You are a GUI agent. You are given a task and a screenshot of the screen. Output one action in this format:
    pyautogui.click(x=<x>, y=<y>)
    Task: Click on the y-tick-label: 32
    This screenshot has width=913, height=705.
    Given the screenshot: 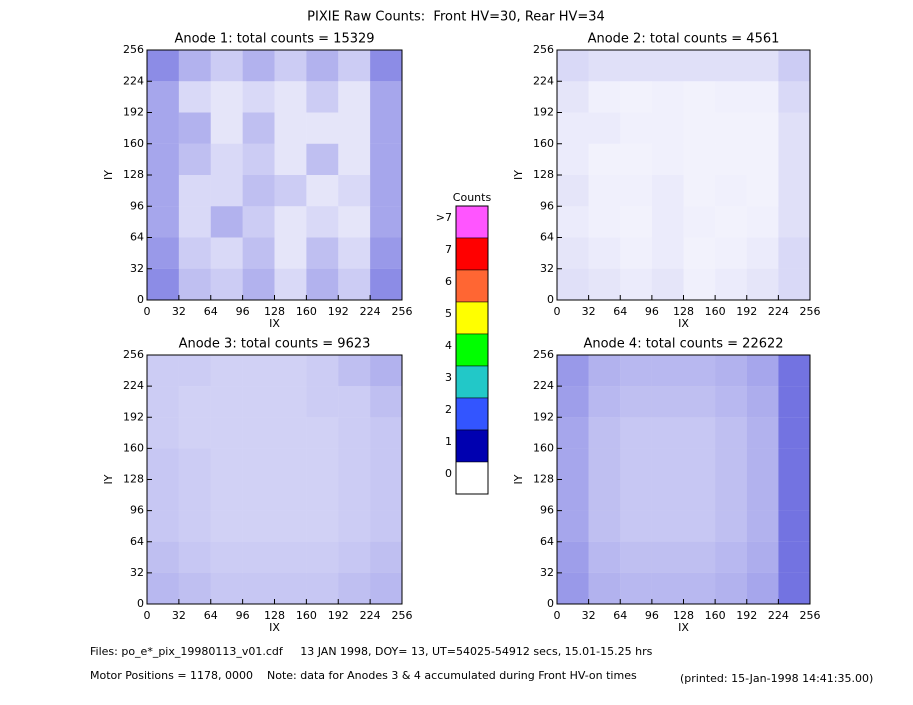 What is the action you would take?
    pyautogui.click(x=547, y=572)
    